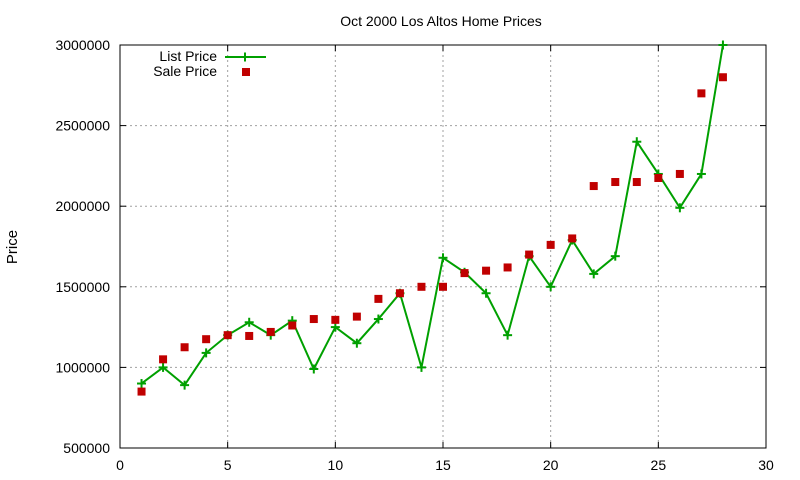 This screenshot has width=800, height=480. I want to click on y-tick-label: 1000000, so click(82, 367).